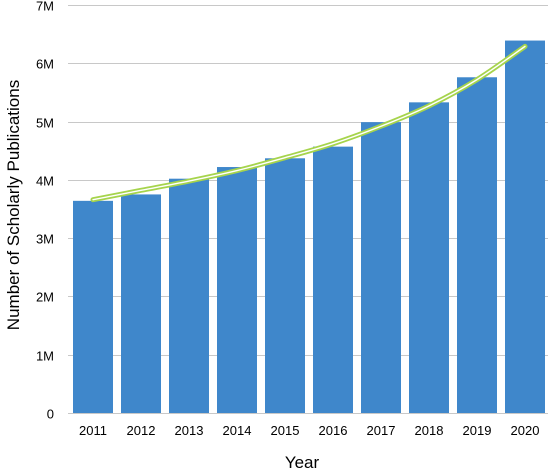 Image resolution: width=550 pixels, height=472 pixels. I want to click on x-tick-label: 2012, so click(141, 430).